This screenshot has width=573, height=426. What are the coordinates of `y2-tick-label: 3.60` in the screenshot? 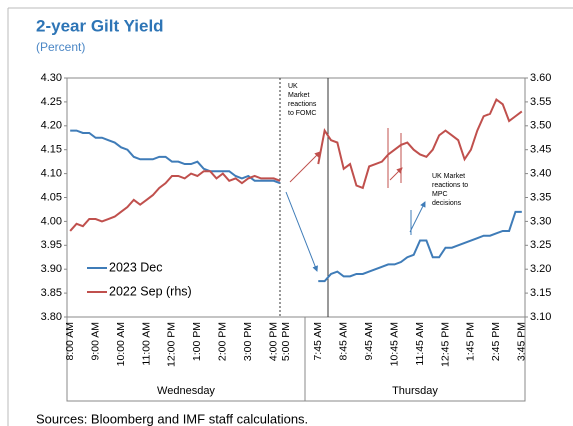 It's located at (540, 78).